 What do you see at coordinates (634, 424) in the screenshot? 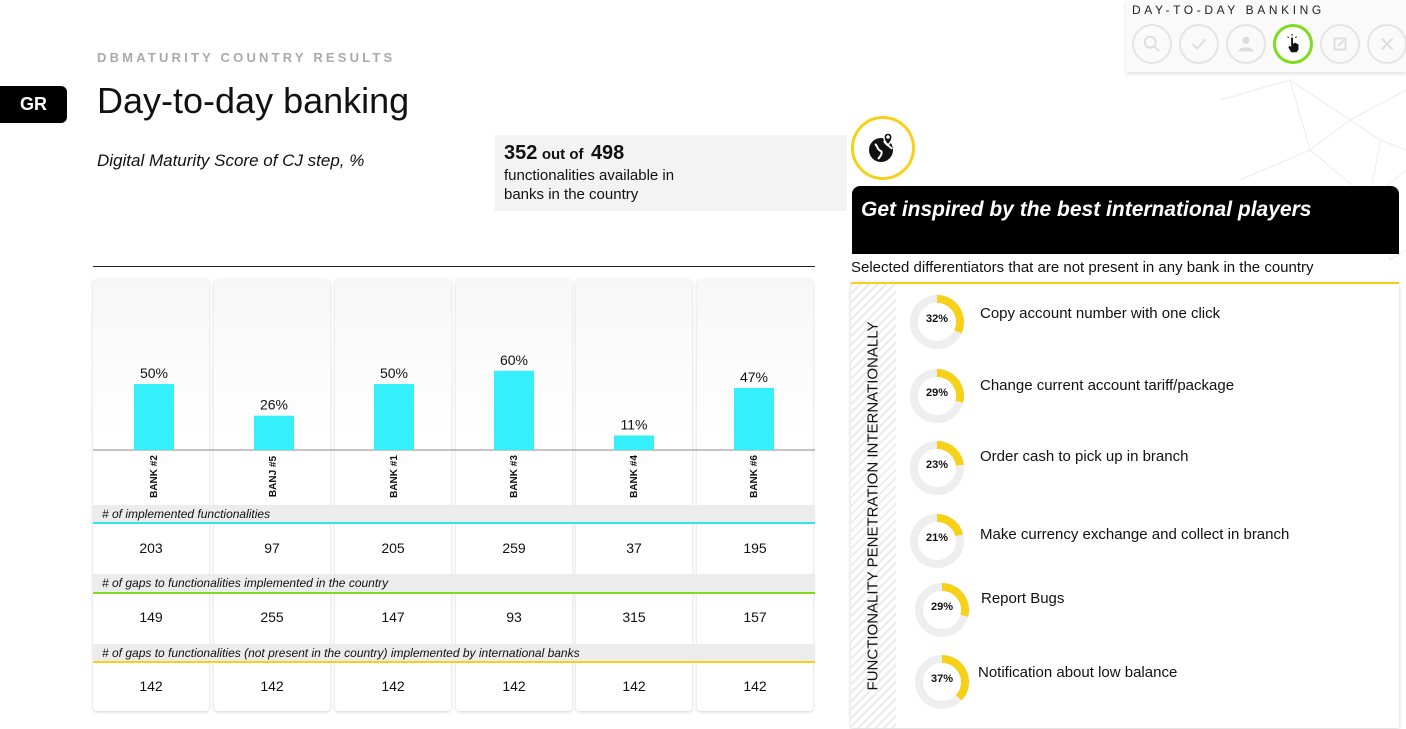
I see `bar-value-label: 11%` at bounding box center [634, 424].